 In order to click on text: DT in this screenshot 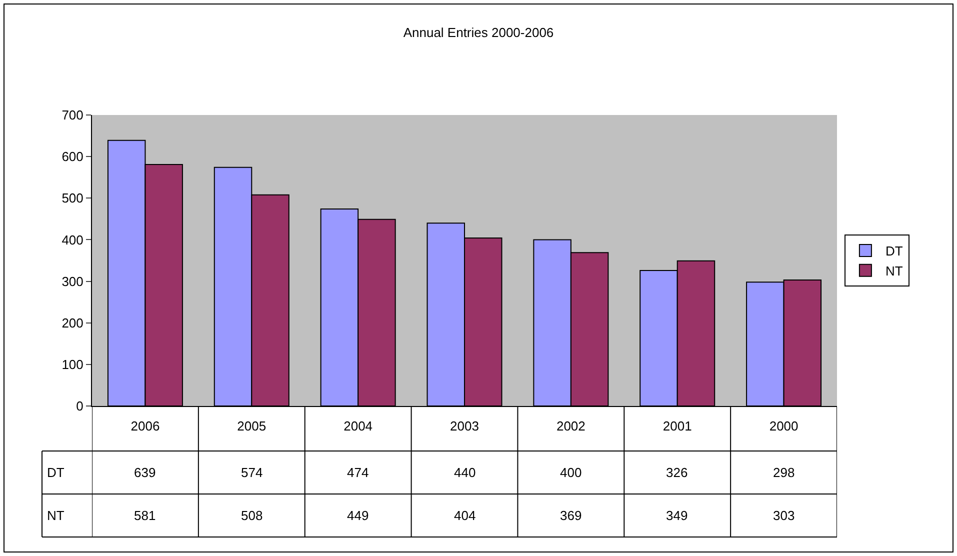, I will do `click(55, 472)`.